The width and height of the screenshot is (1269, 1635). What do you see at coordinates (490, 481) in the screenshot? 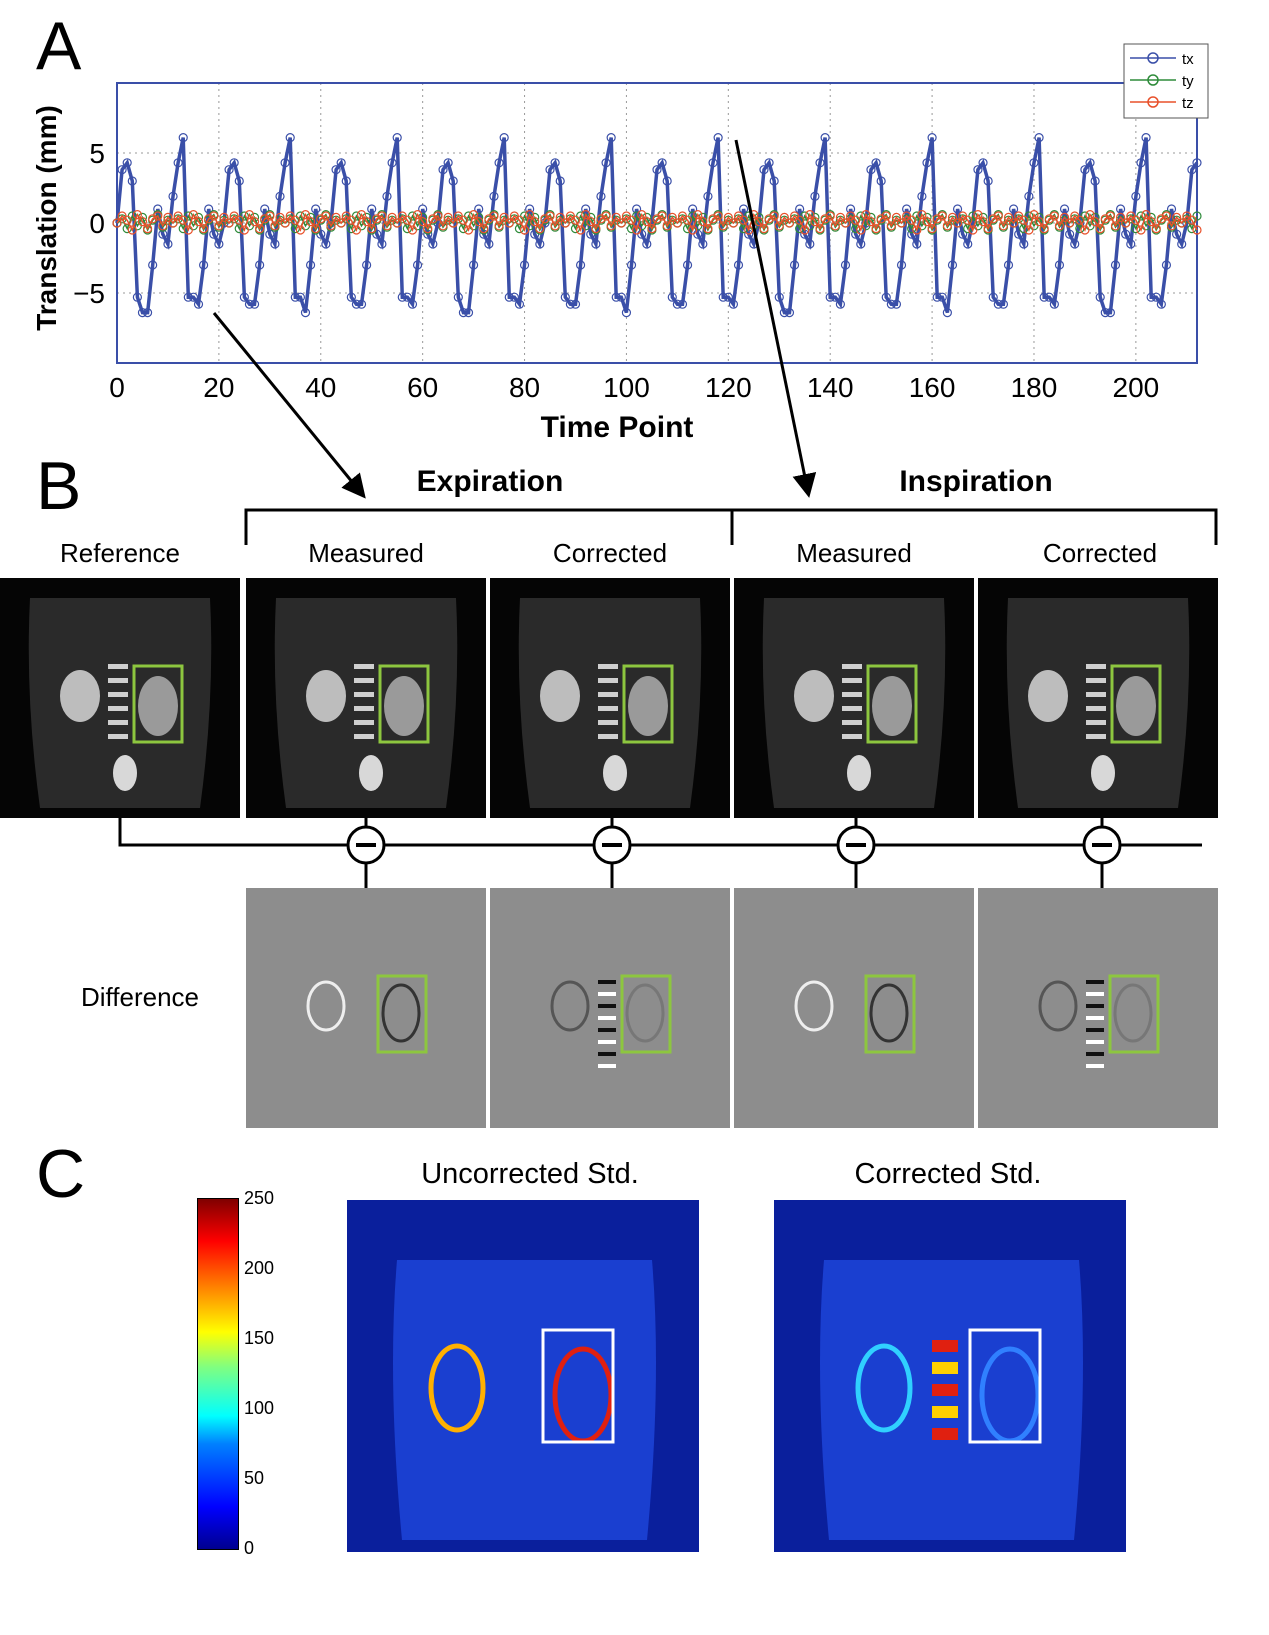
I see `expiration-title: Expiration` at bounding box center [490, 481].